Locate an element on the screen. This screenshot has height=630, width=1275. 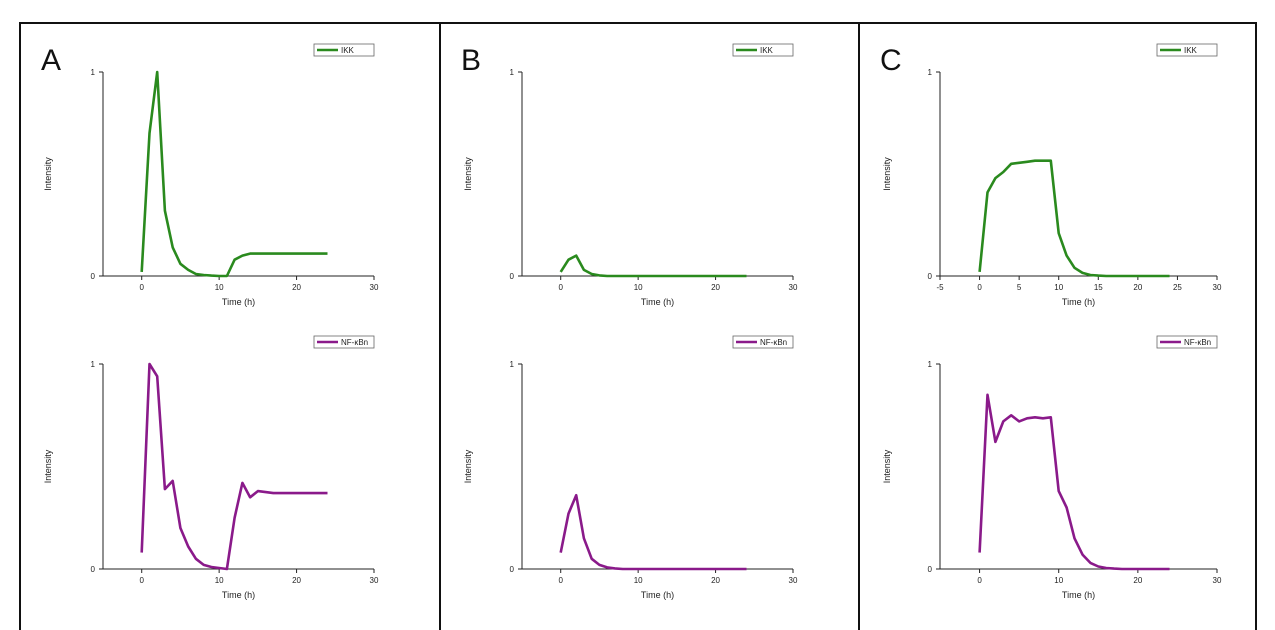
chart-a-top: 0 10 20 30 0 1 Time (h) Intensity IKK is located at coordinates (211, 175).